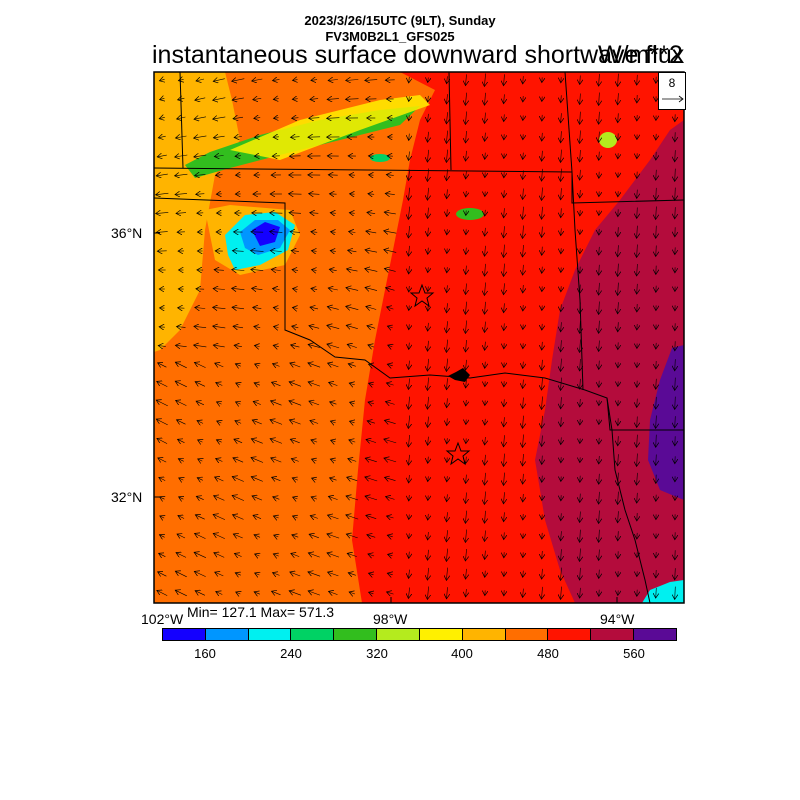 The image size is (800, 800). Describe the element at coordinates (291, 653) in the screenshot. I see `colorbar-tick-240: 240` at that location.